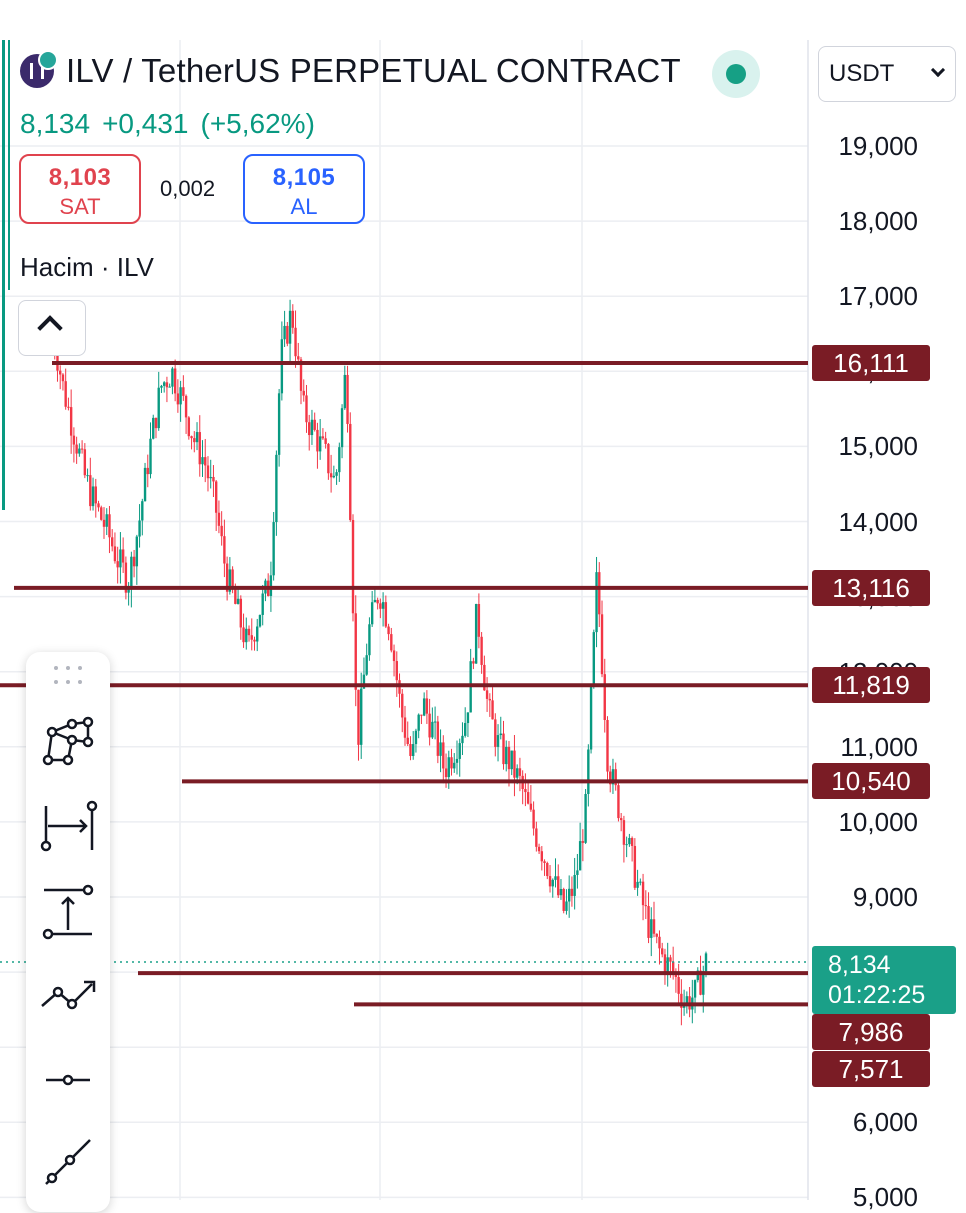 The width and height of the screenshot is (966, 1213). Describe the element at coordinates (878, 221) in the screenshot. I see `price-axis-tick: 18,000` at that location.